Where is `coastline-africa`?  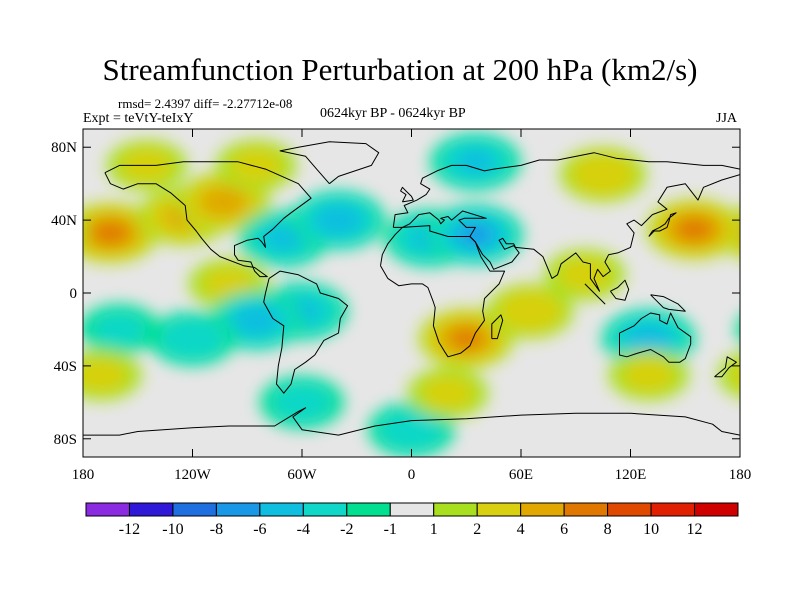 coastline-africa is located at coordinates (443, 291).